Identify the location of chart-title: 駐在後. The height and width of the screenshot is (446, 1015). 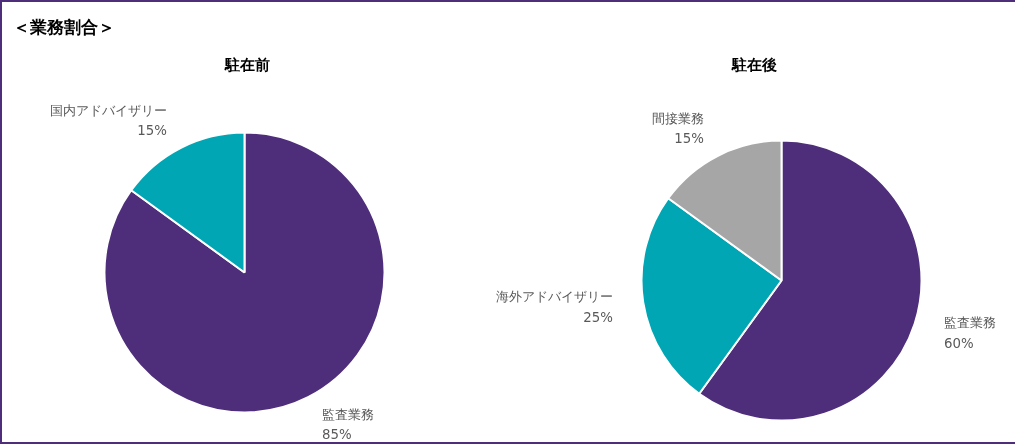
(753, 64).